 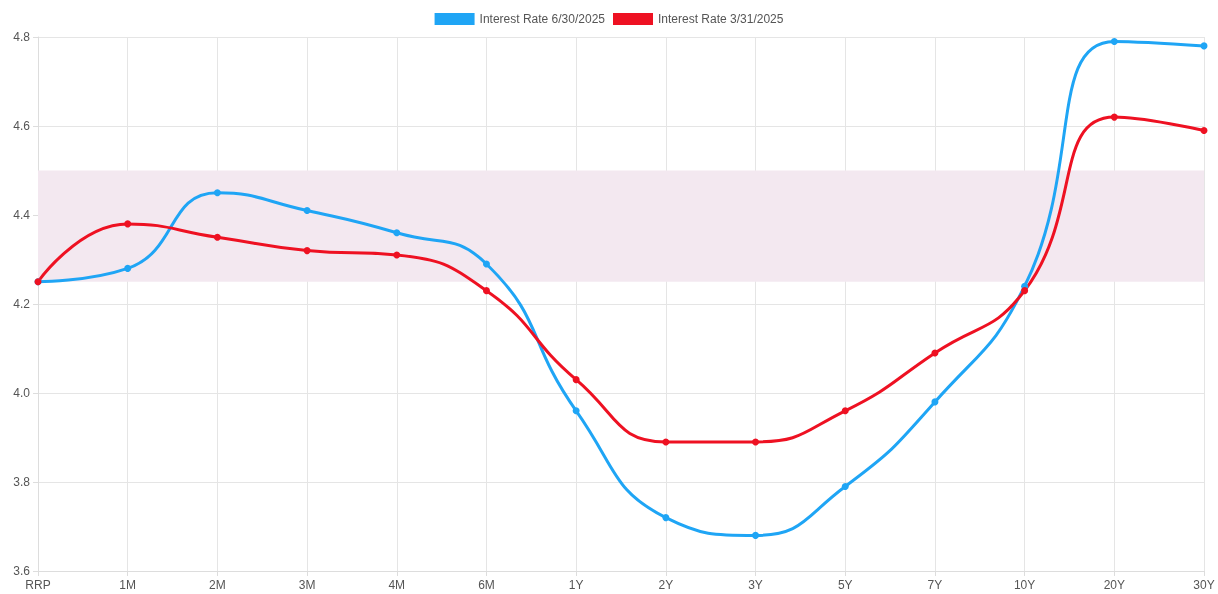 I want to click on y-tick-label: 4.8, so click(x=22, y=37).